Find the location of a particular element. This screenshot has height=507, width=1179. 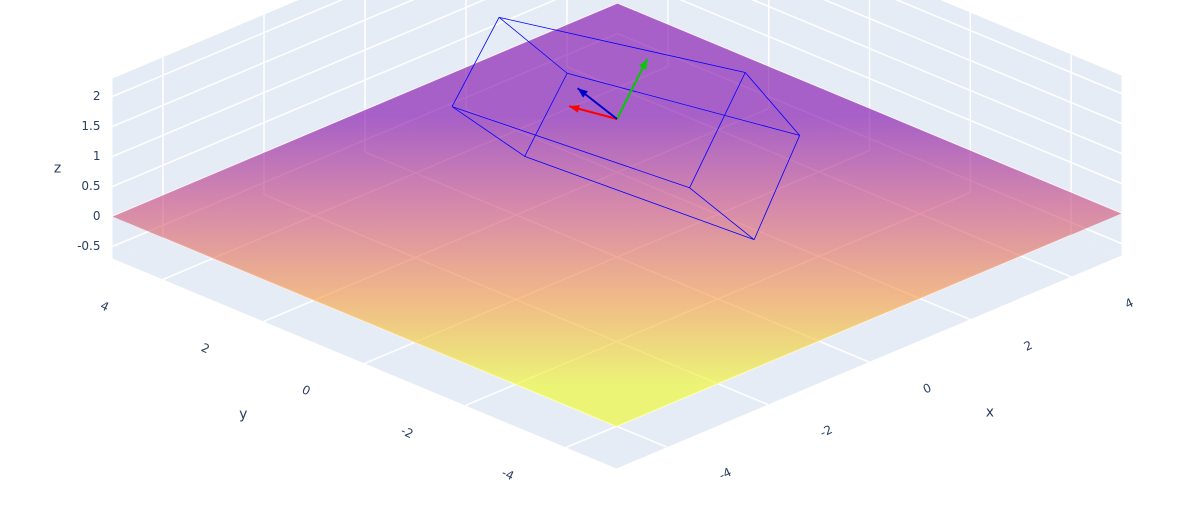

x-tick-label: -4 is located at coordinates (725, 474).